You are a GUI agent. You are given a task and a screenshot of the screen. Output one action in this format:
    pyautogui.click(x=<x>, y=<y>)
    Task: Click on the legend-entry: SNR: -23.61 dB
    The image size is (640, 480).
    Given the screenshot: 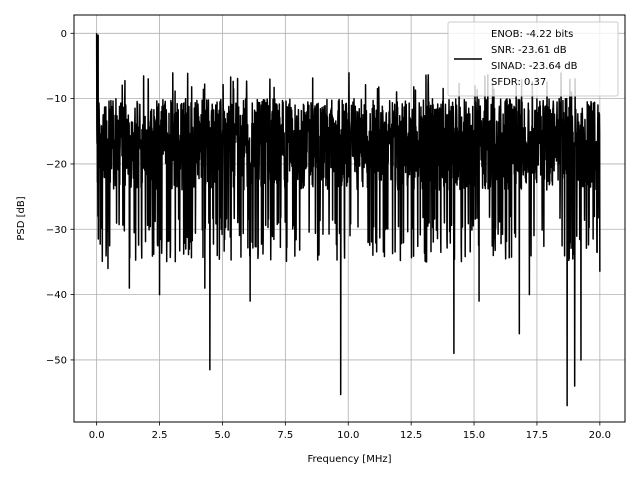 What is the action you would take?
    pyautogui.click(x=529, y=50)
    